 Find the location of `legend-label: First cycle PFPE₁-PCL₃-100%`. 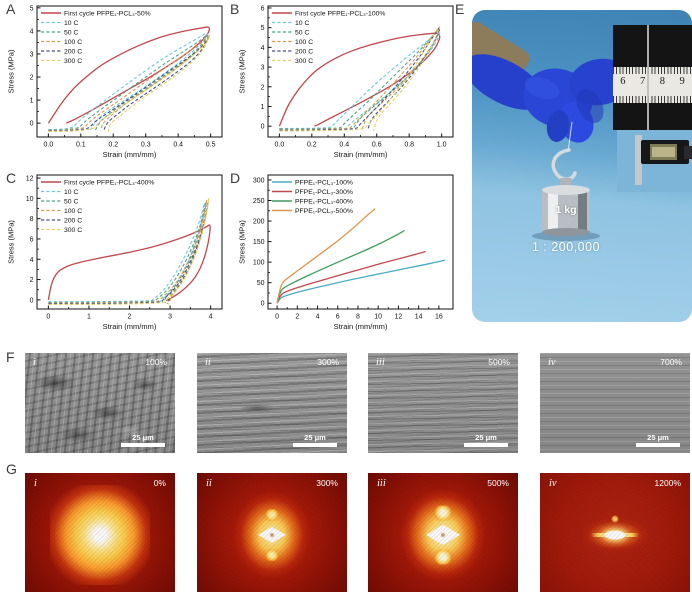

legend-label: First cycle PFPE₁-PCL₃-100% is located at coordinates (340, 13).